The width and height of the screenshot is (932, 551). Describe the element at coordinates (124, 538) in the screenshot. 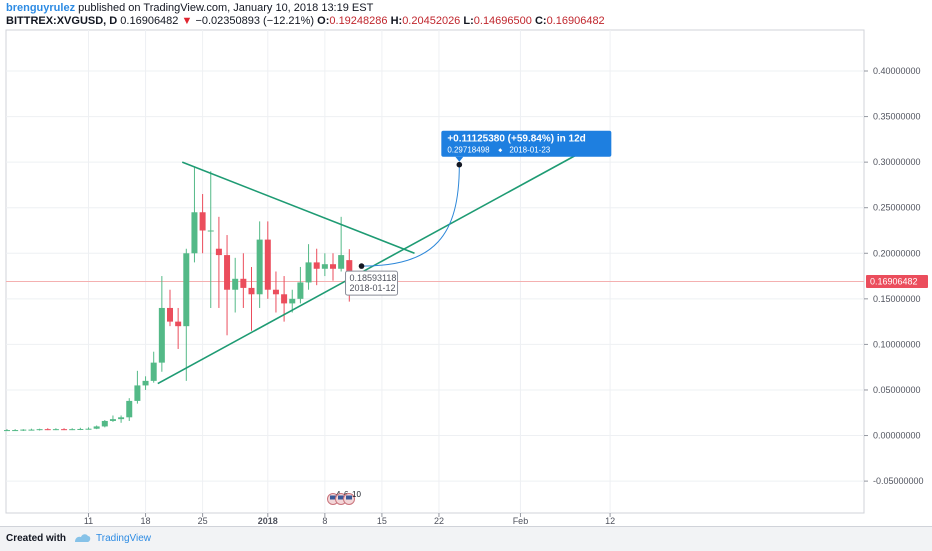

I see `tradingview-brand: TradingView` at that location.